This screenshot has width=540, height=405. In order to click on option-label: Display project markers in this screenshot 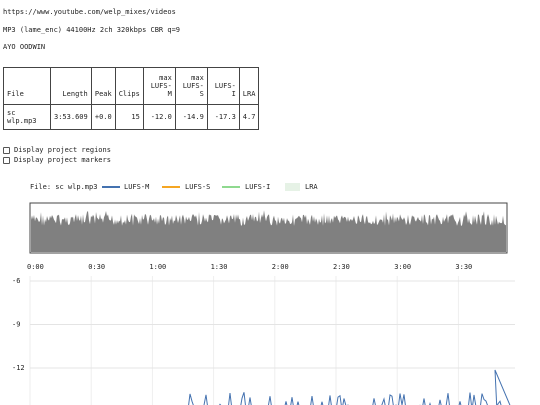, I will do `click(62, 160)`.